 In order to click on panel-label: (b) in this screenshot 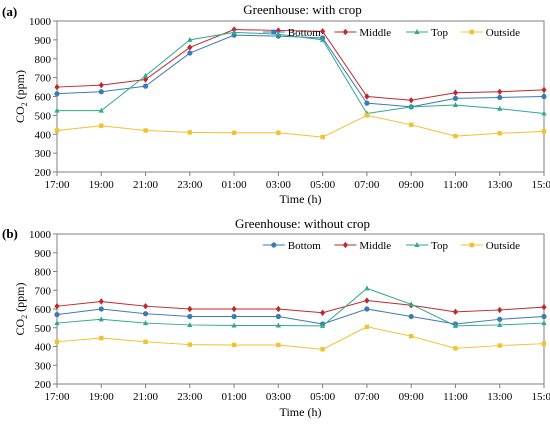, I will do `click(10, 233)`.